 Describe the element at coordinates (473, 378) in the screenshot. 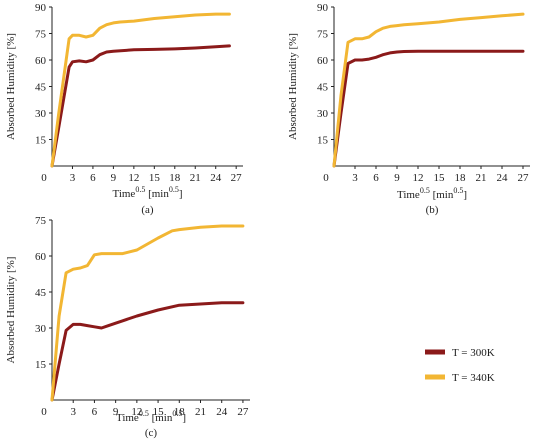

I see `legend-label: T = 340K` at that location.